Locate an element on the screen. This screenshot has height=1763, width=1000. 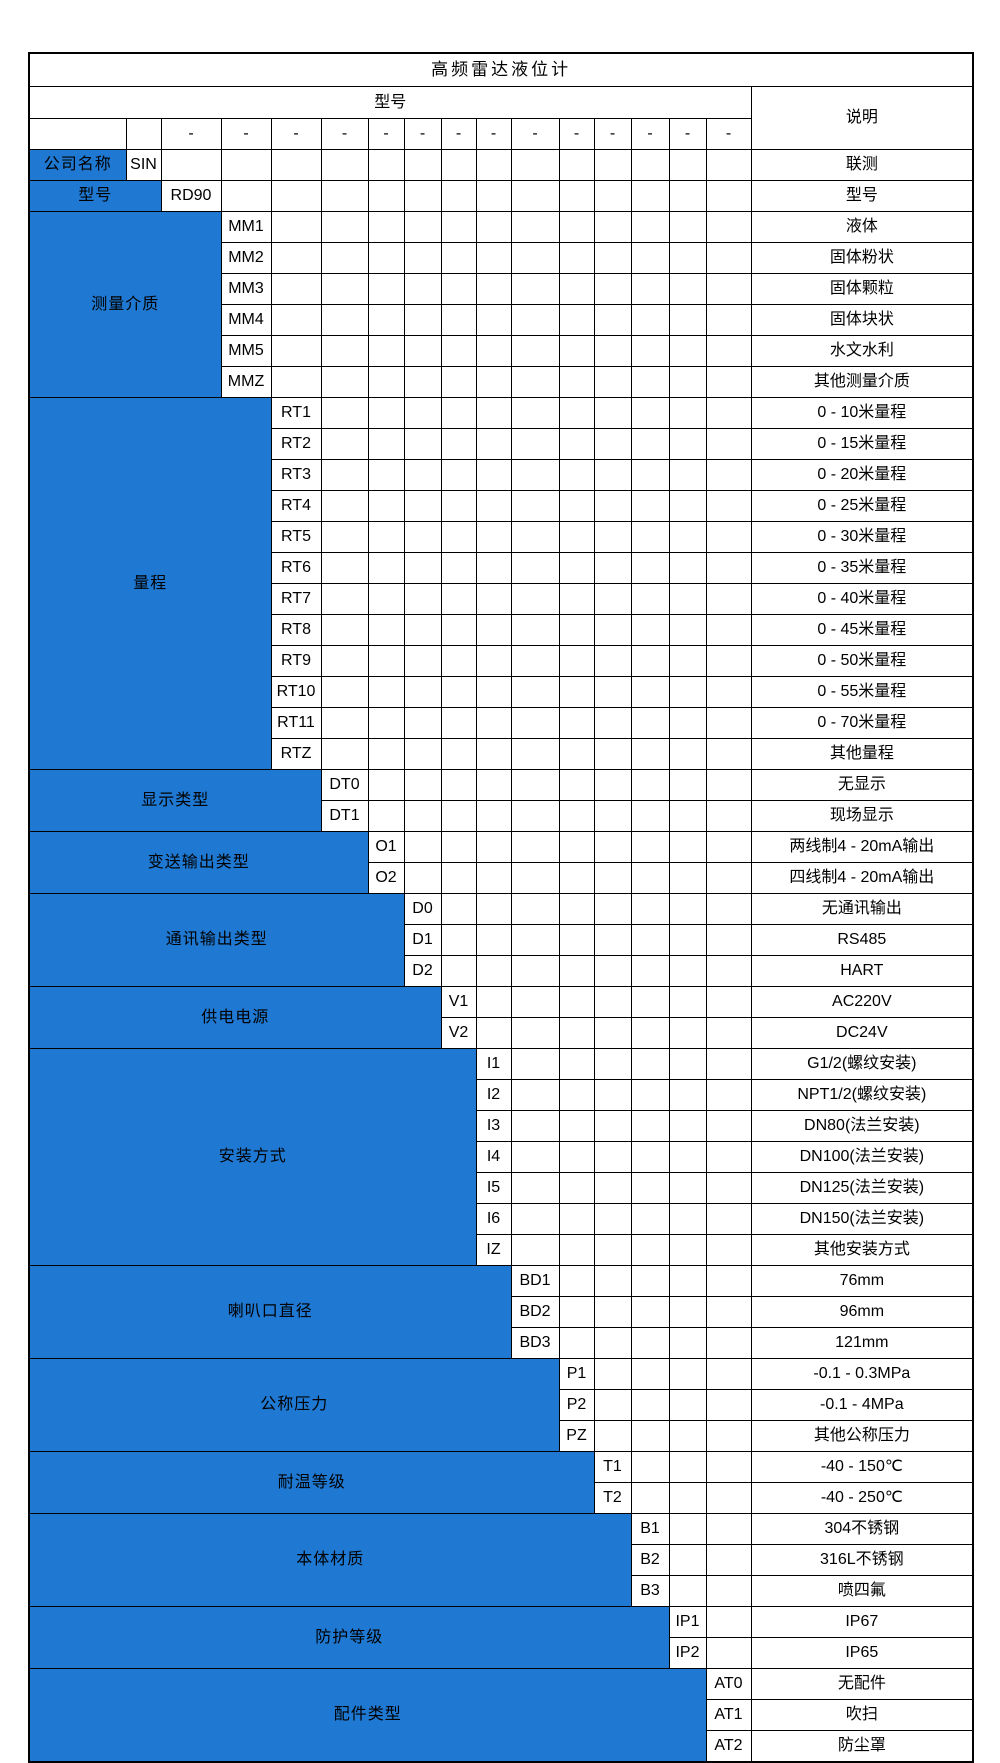
option-code-cell: RT11 is located at coordinates (296, 723).